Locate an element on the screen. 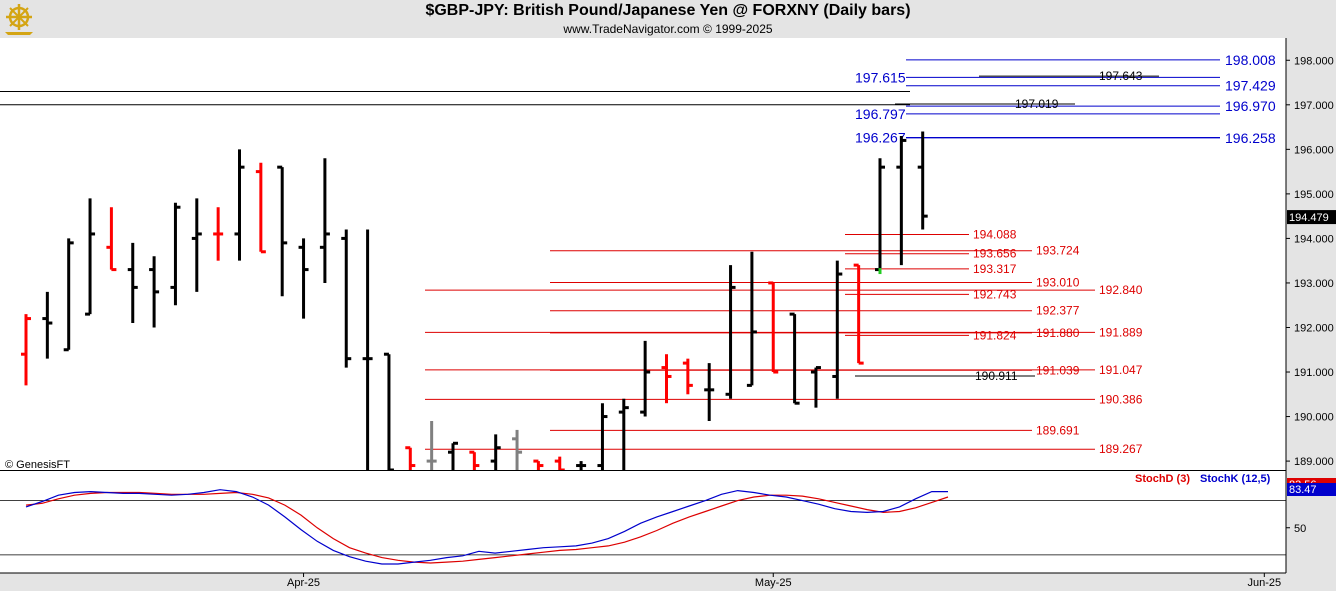 This screenshot has height=591, width=1336. stoch-k-value-box is located at coordinates (1311, 489).